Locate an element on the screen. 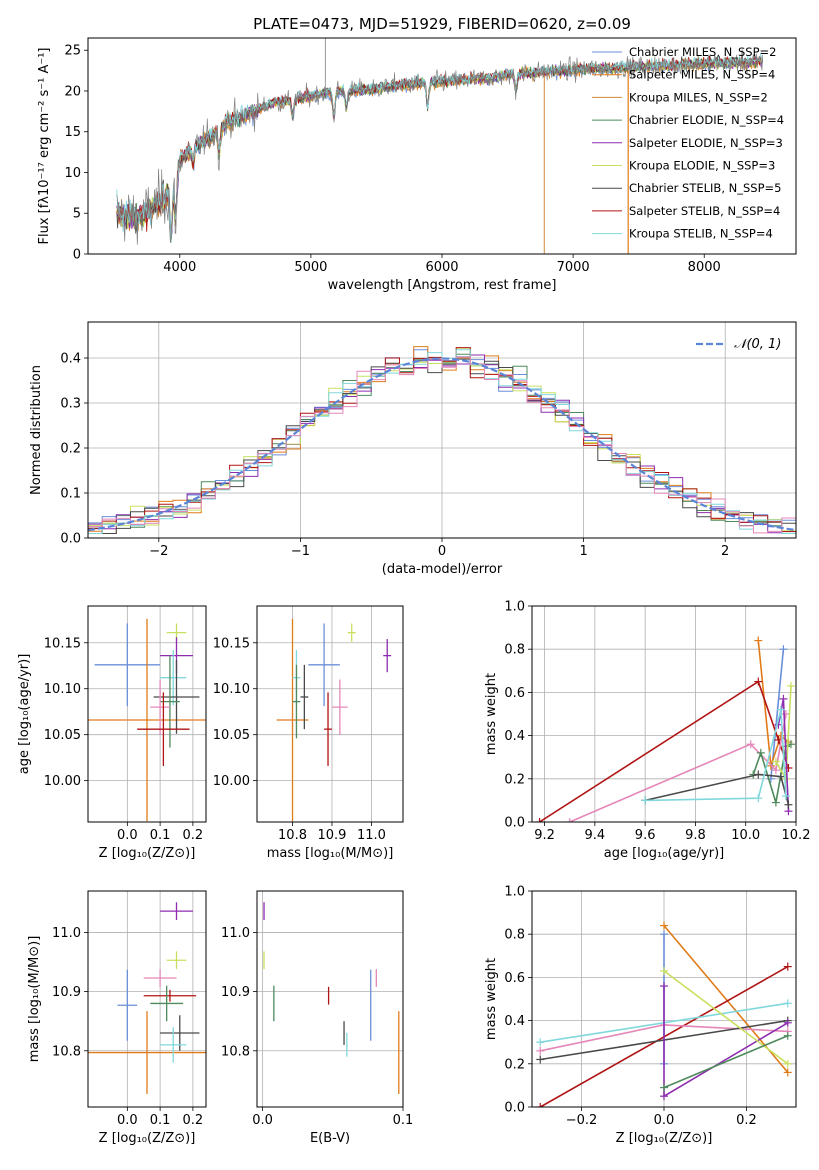 The image size is (819, 1170). plot-area-weight_vs_Z is located at coordinates (664, 999).